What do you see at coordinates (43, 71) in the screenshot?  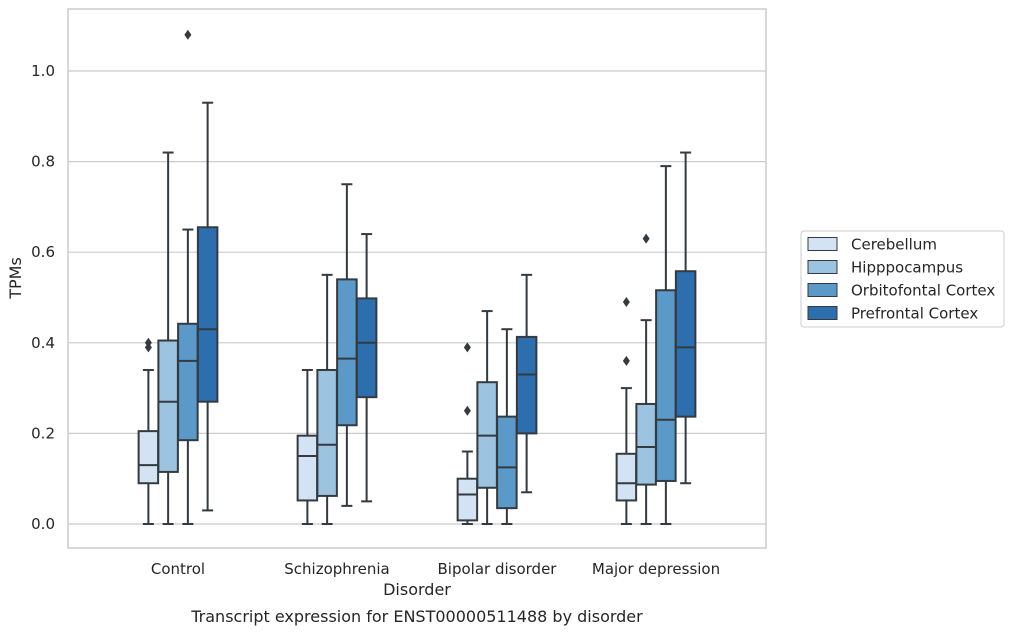 I see `y-tick-label: 1.0` at bounding box center [43, 71].